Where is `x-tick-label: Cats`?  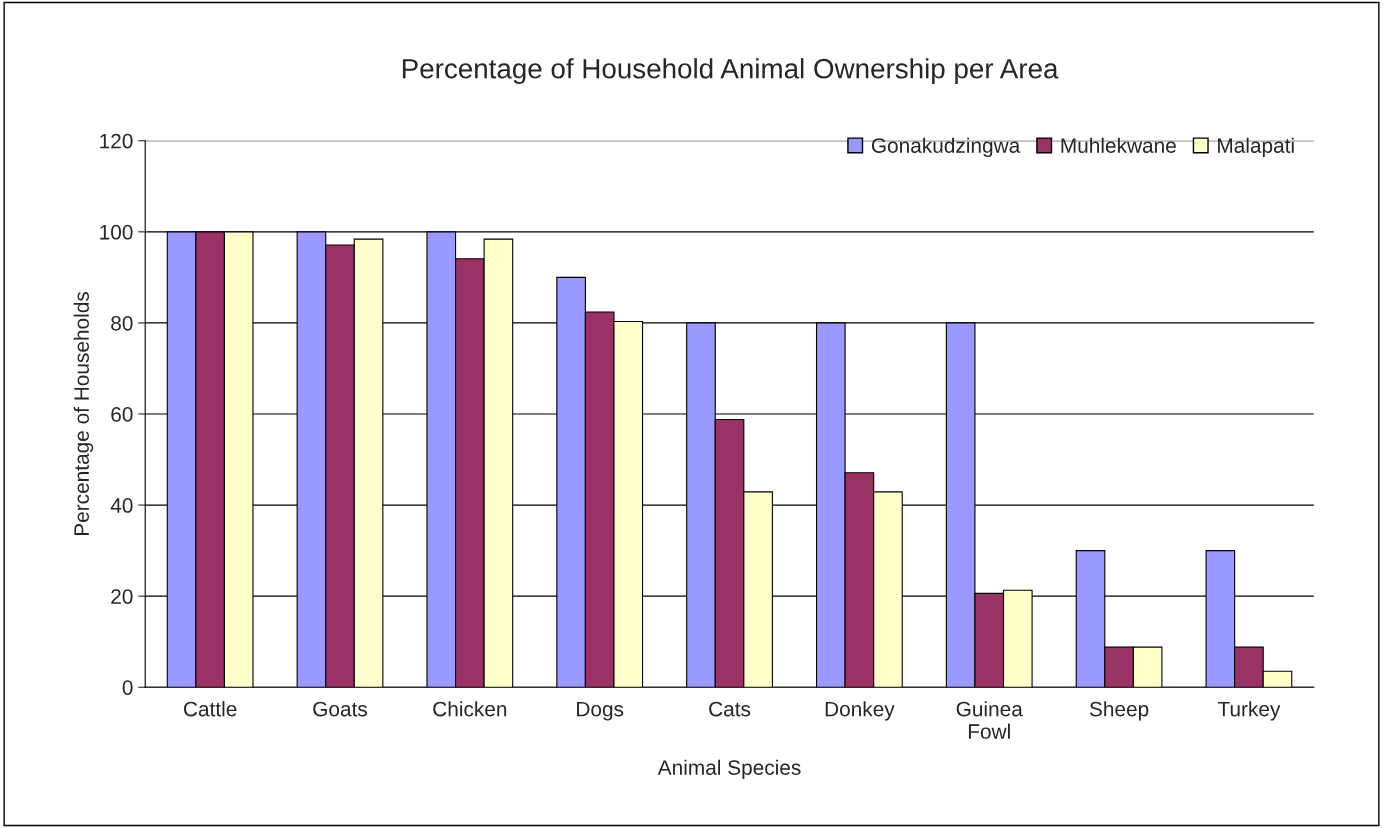
x-tick-label: Cats is located at coordinates (730, 709).